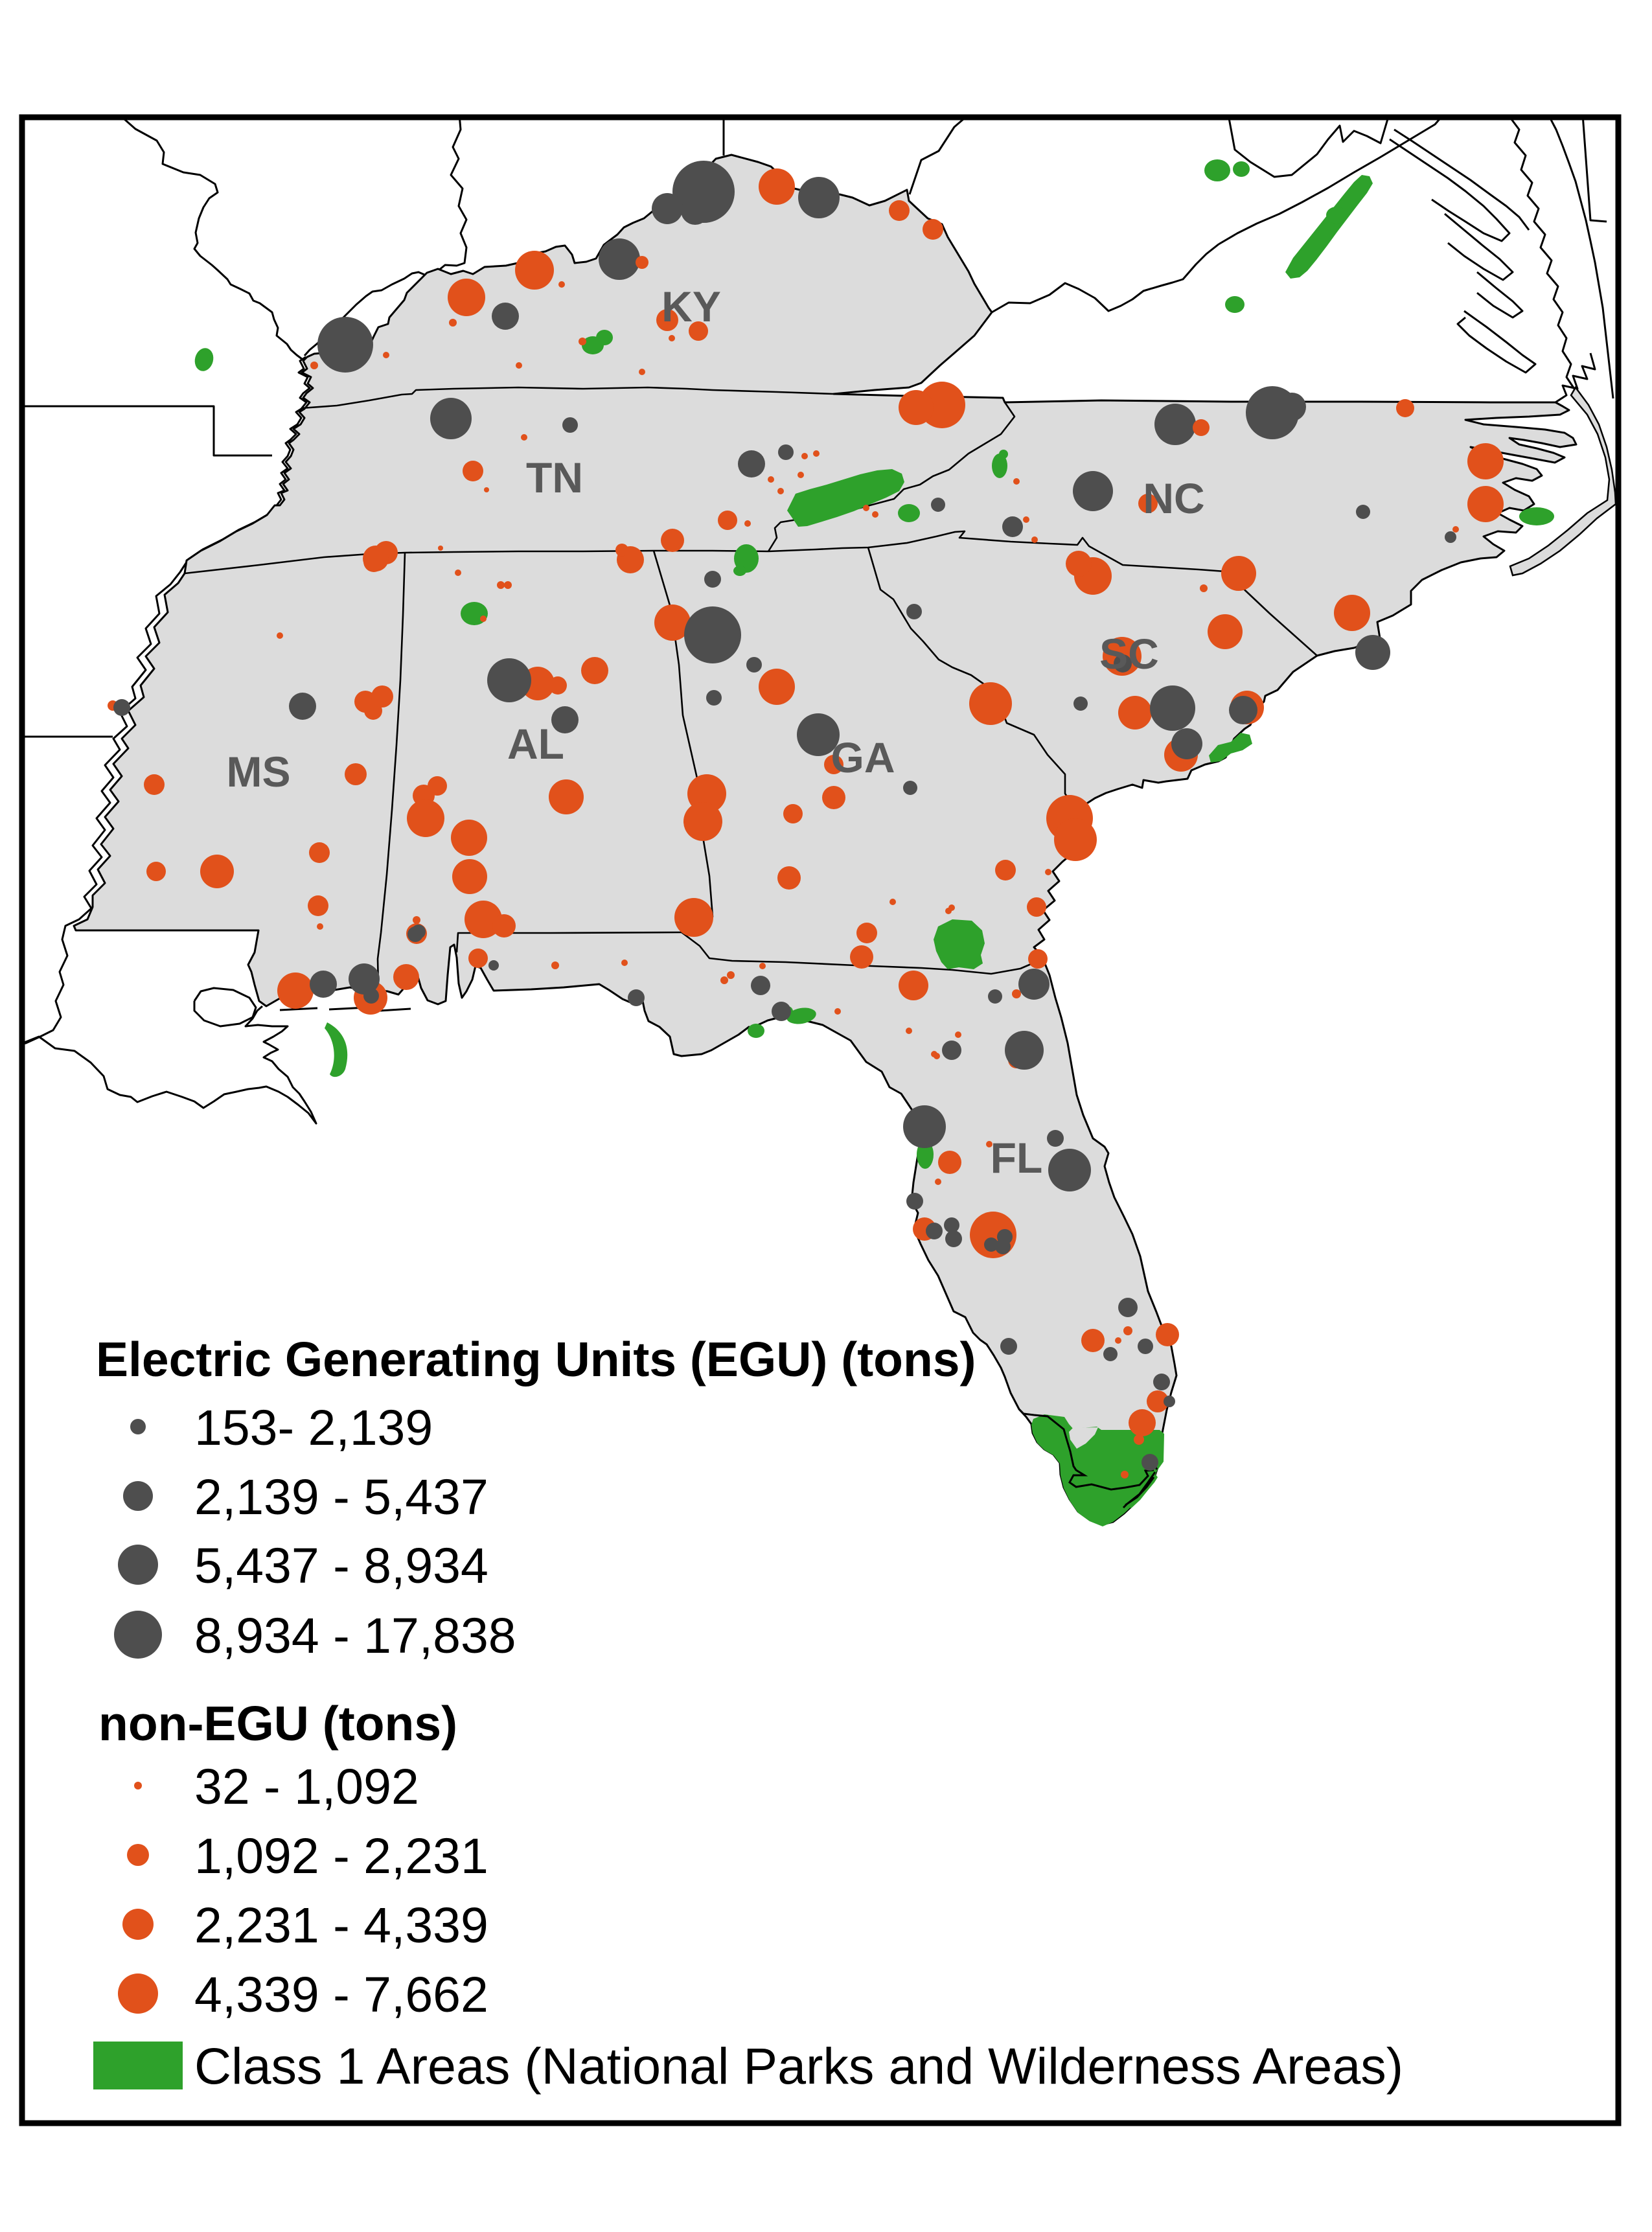  I want to click on svg-text: FL, so click(1017, 1158).